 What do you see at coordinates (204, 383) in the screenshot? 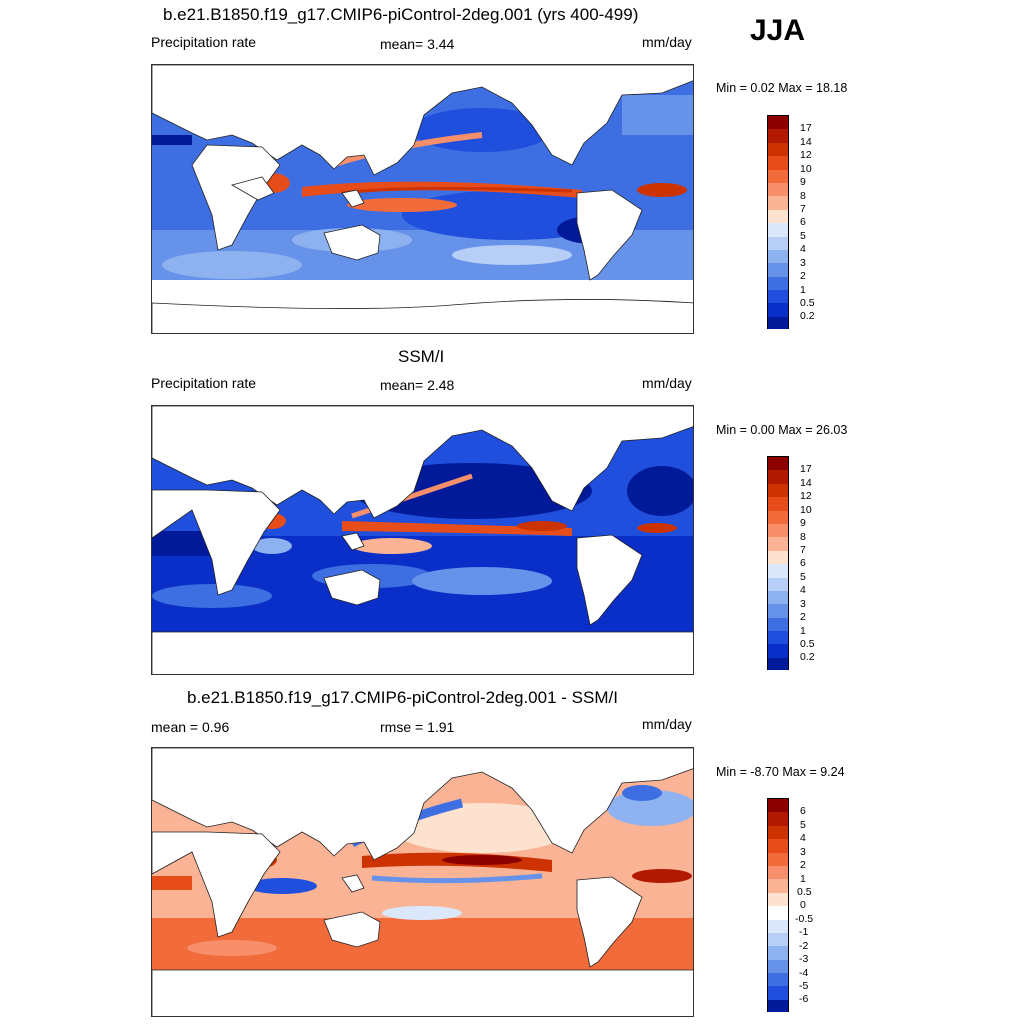
I see `panel-2-variable: Precipitation rate` at bounding box center [204, 383].